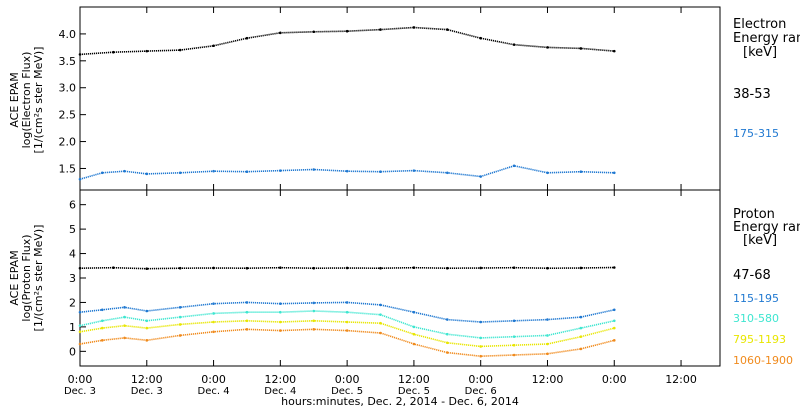 The height and width of the screenshot is (410, 800). What do you see at coordinates (752, 94) in the screenshot?
I see `electron-legend-series-1: 38-53` at bounding box center [752, 94].